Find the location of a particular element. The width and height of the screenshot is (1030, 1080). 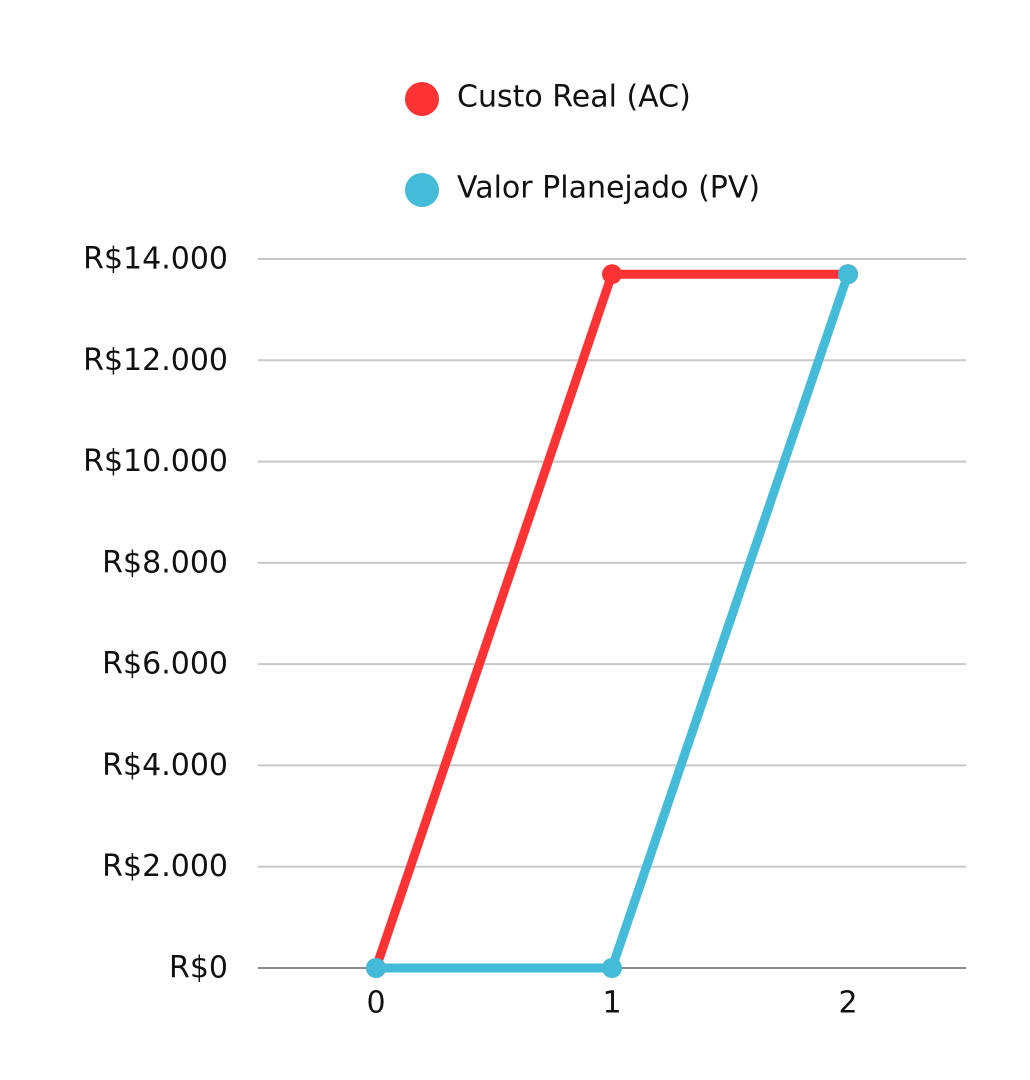

y-tick-label: R$8.000 is located at coordinates (165, 562).